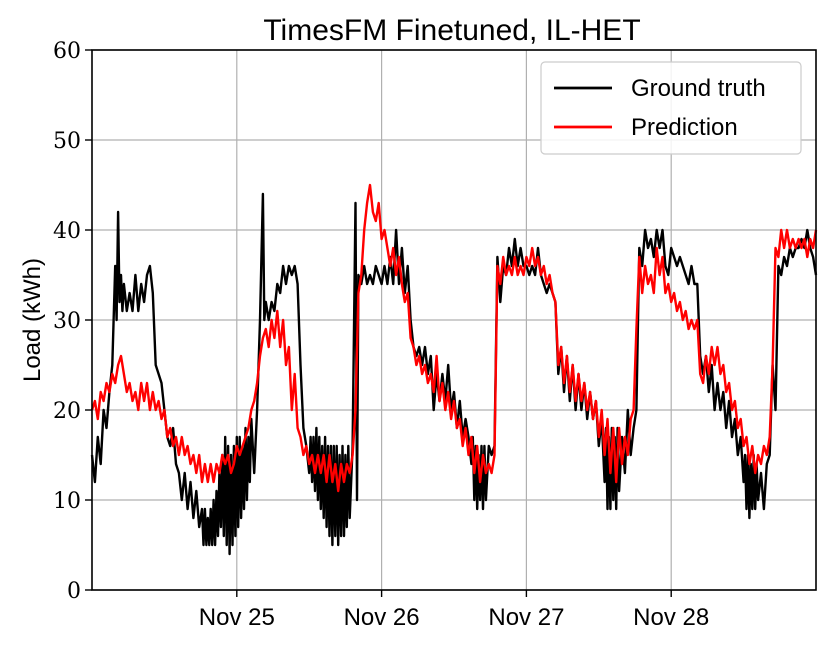  I want to click on y-tick-label: 40, so click(67, 231).